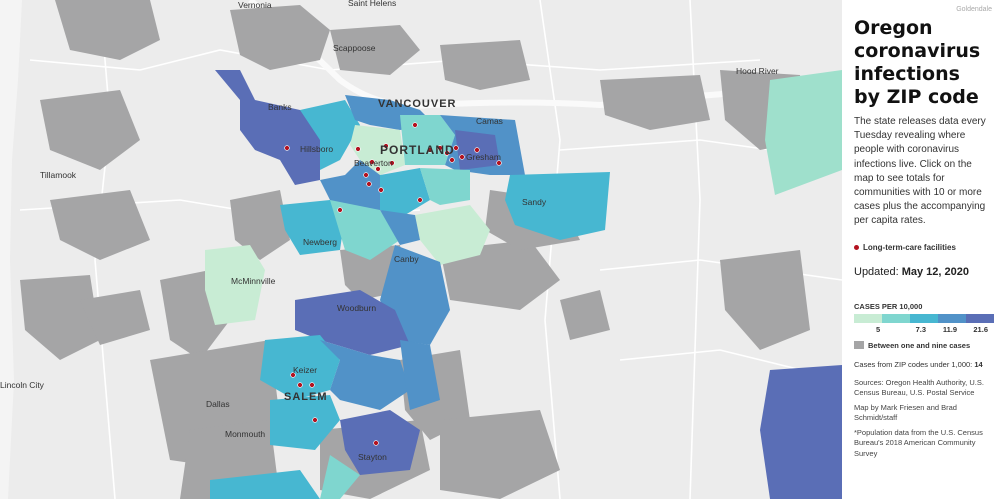 This screenshot has height=499, width=1000. What do you see at coordinates (876, 271) in the screenshot?
I see `updated-label: Updated:` at bounding box center [876, 271].